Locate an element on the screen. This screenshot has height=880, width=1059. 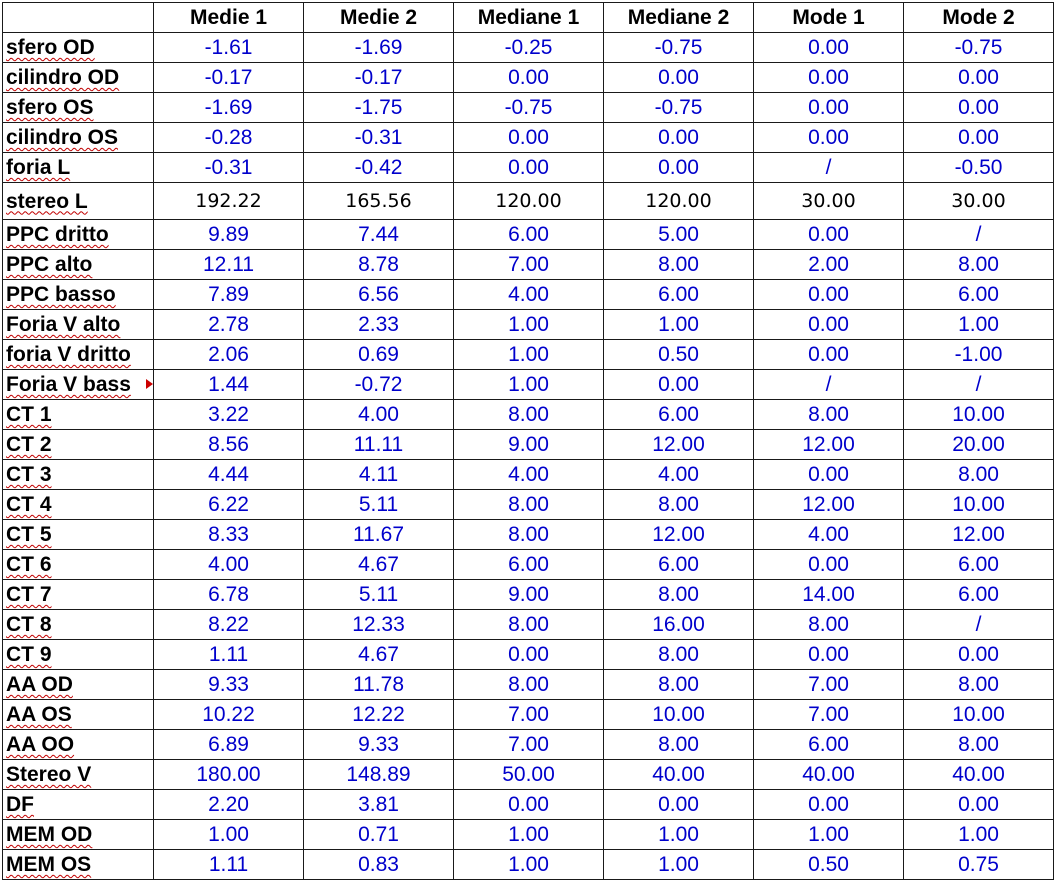
value-cell: -0.72 is located at coordinates (378, 384).